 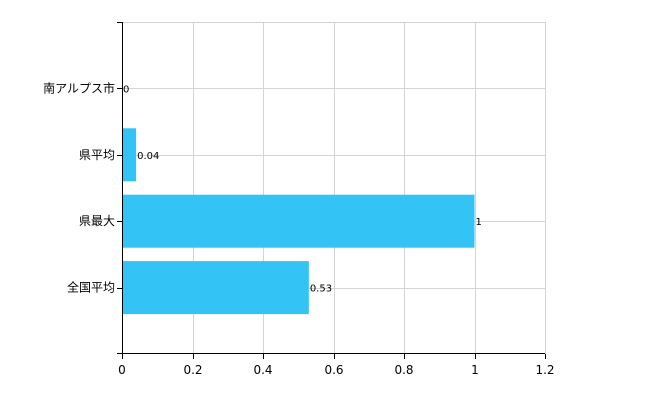 I want to click on category-label-0: 南アルプス市, so click(x=79, y=87).